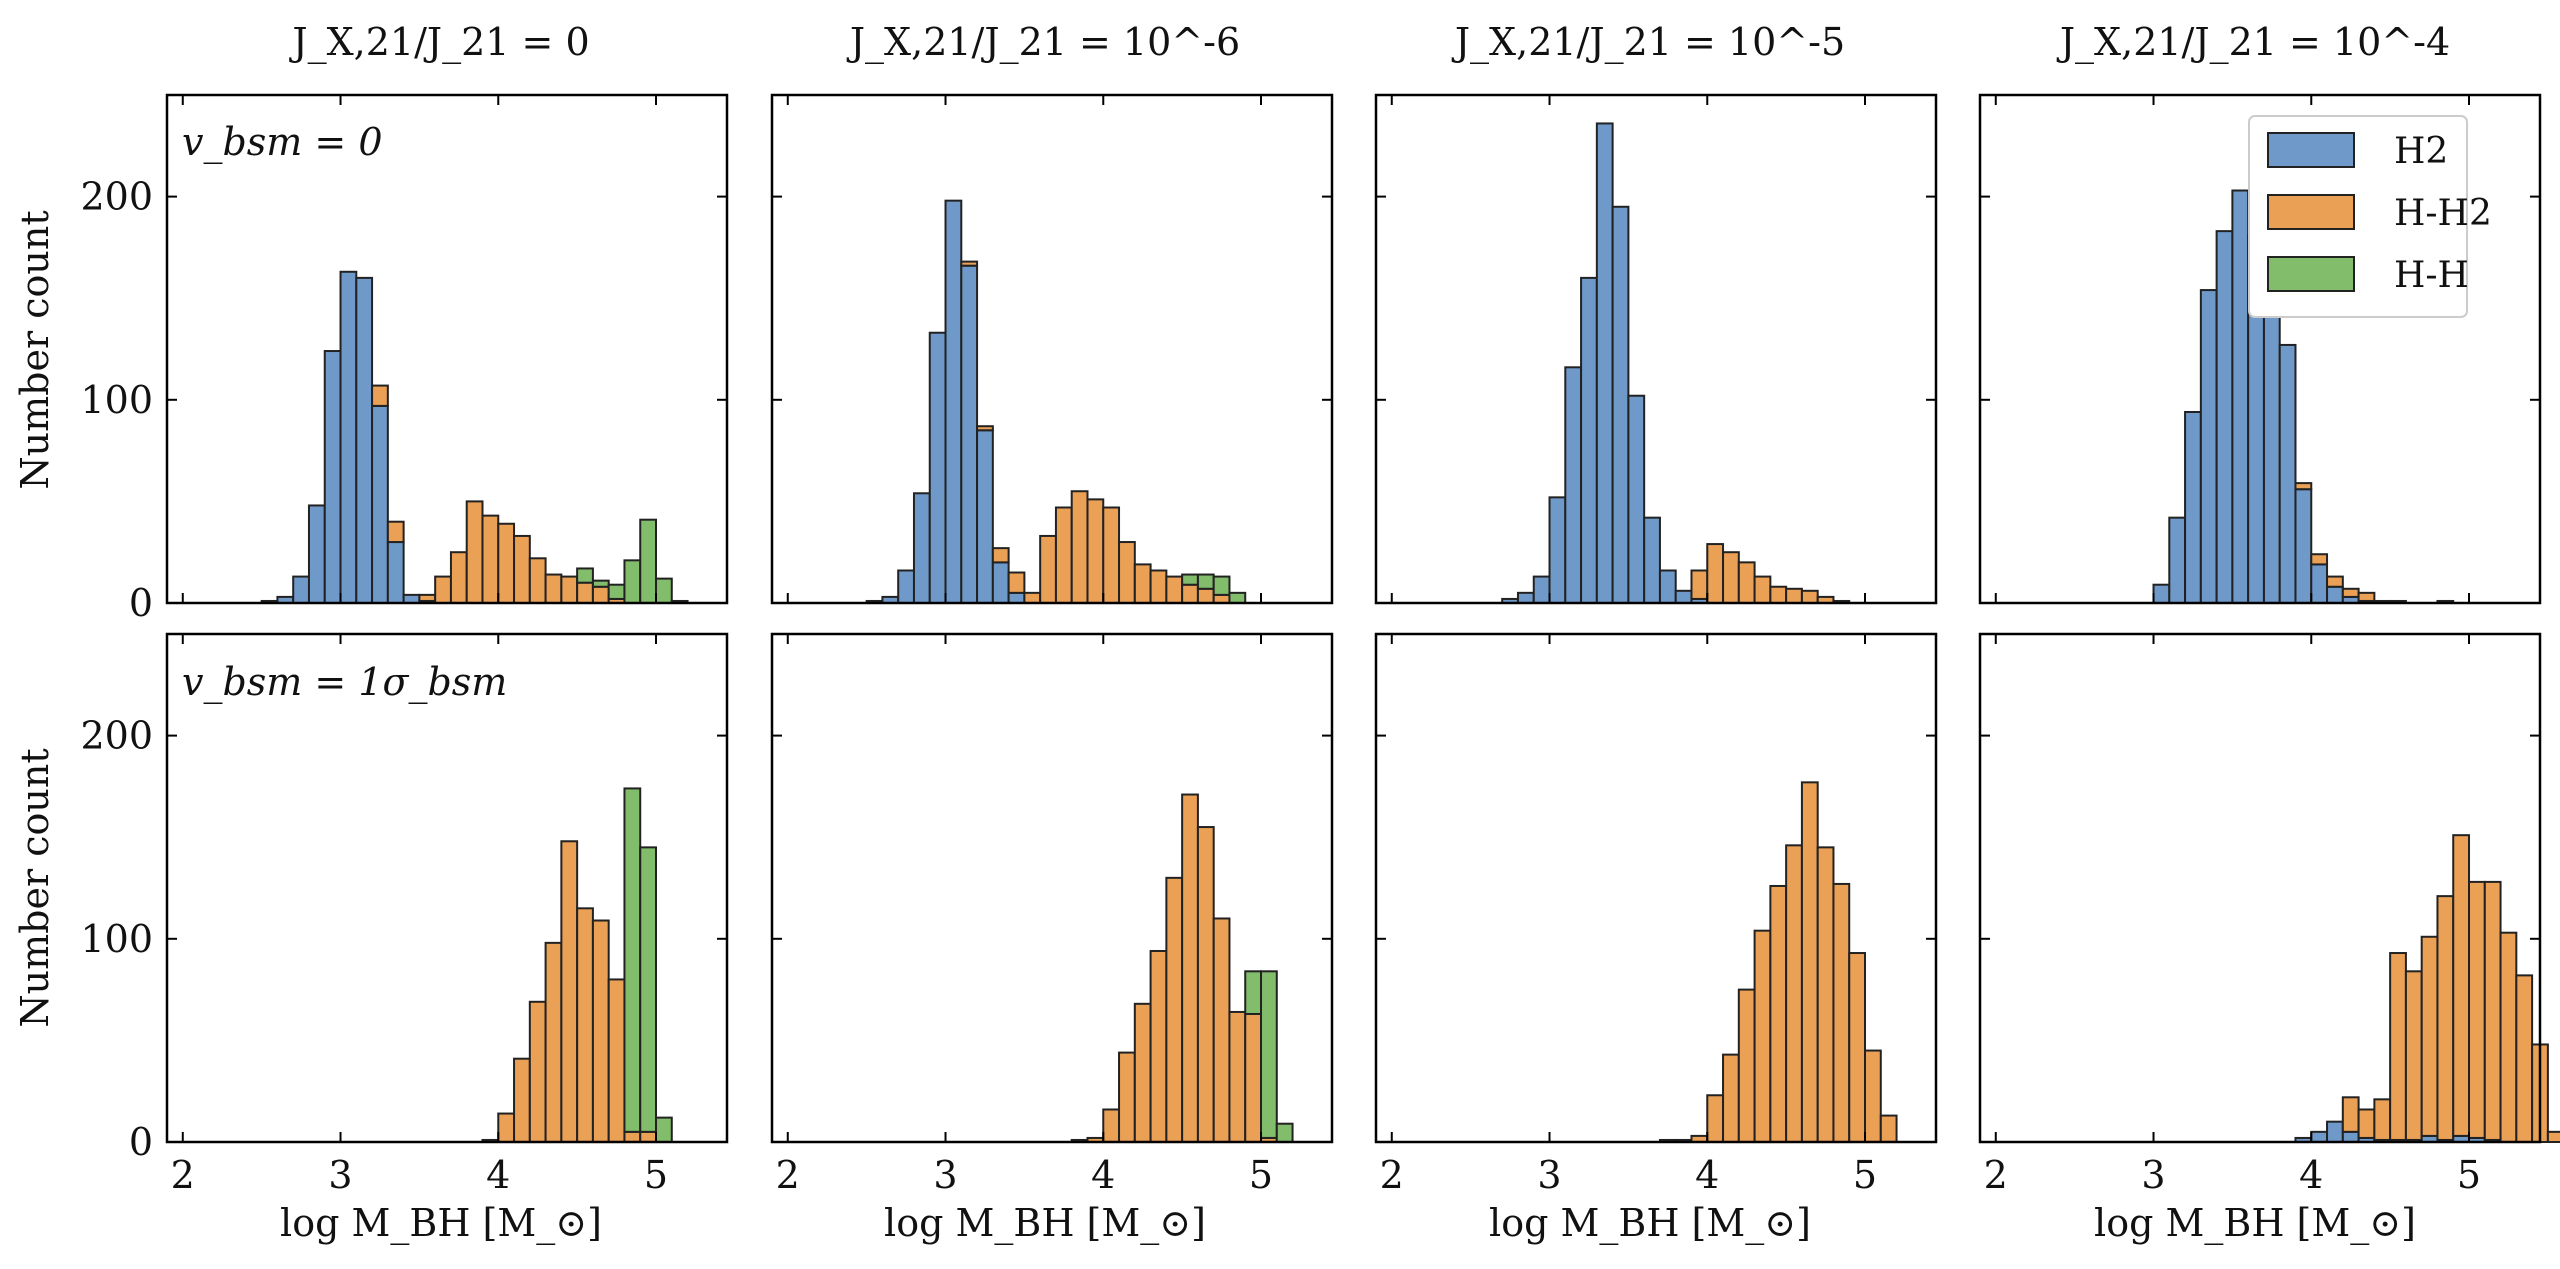 The width and height of the screenshot is (2560, 1269). Describe the element at coordinates (183, 1175) in the screenshot. I see `xtick-label-r1c0-2: 2` at that location.